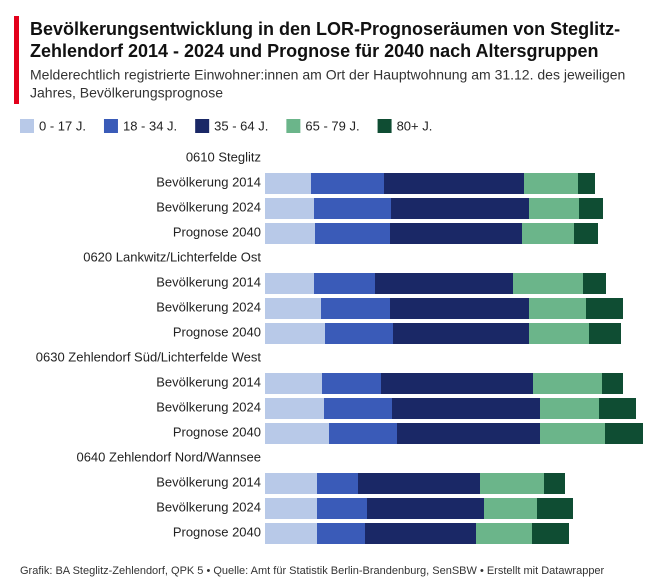 The image size is (659, 578). I want to click on legend-label: 80+ J., so click(415, 125).